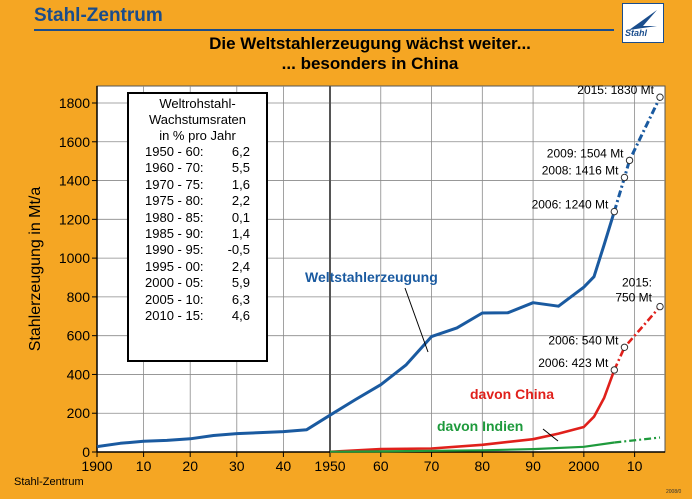  What do you see at coordinates (573, 363) in the screenshot?
I see `annotation-label: 2006: 423 Mt` at bounding box center [573, 363].